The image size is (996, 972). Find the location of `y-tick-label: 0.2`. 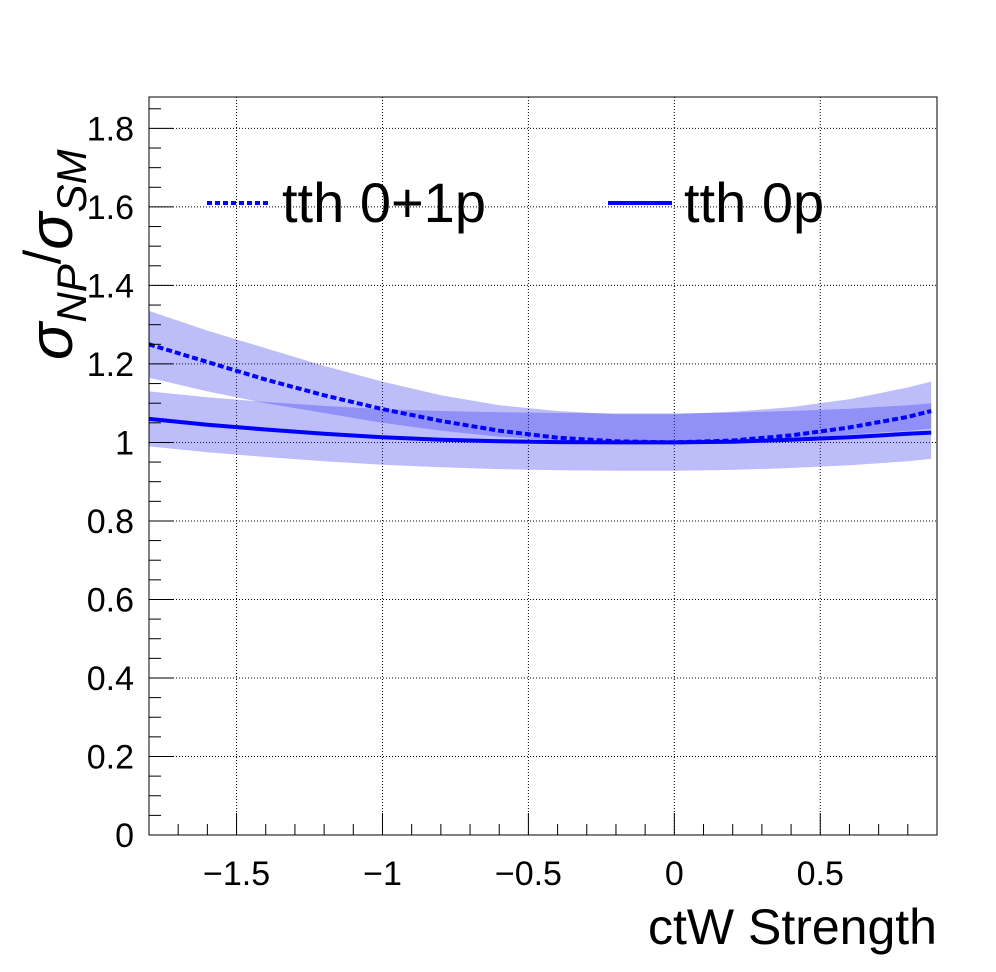

y-tick-label: 0.2 is located at coordinates (110, 757).